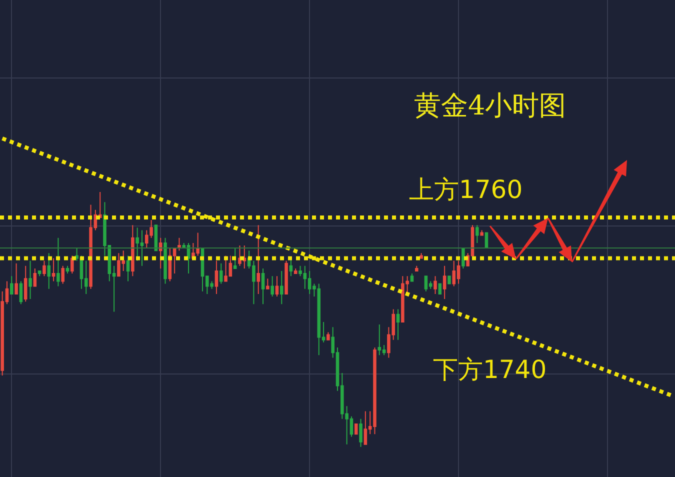  What do you see at coordinates (490, 106) in the screenshot?
I see `chart-title: 黄金4小时图` at bounding box center [490, 106].